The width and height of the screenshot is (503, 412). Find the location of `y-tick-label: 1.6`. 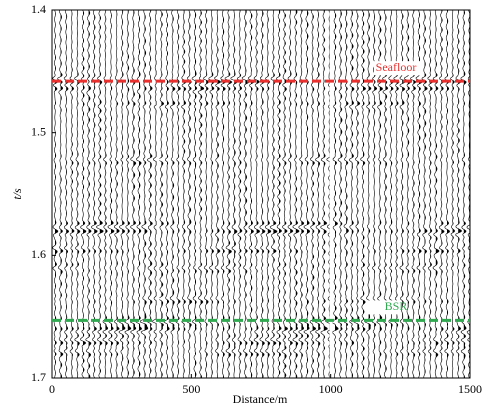

y-tick-label: 1.6 is located at coordinates (38, 254).